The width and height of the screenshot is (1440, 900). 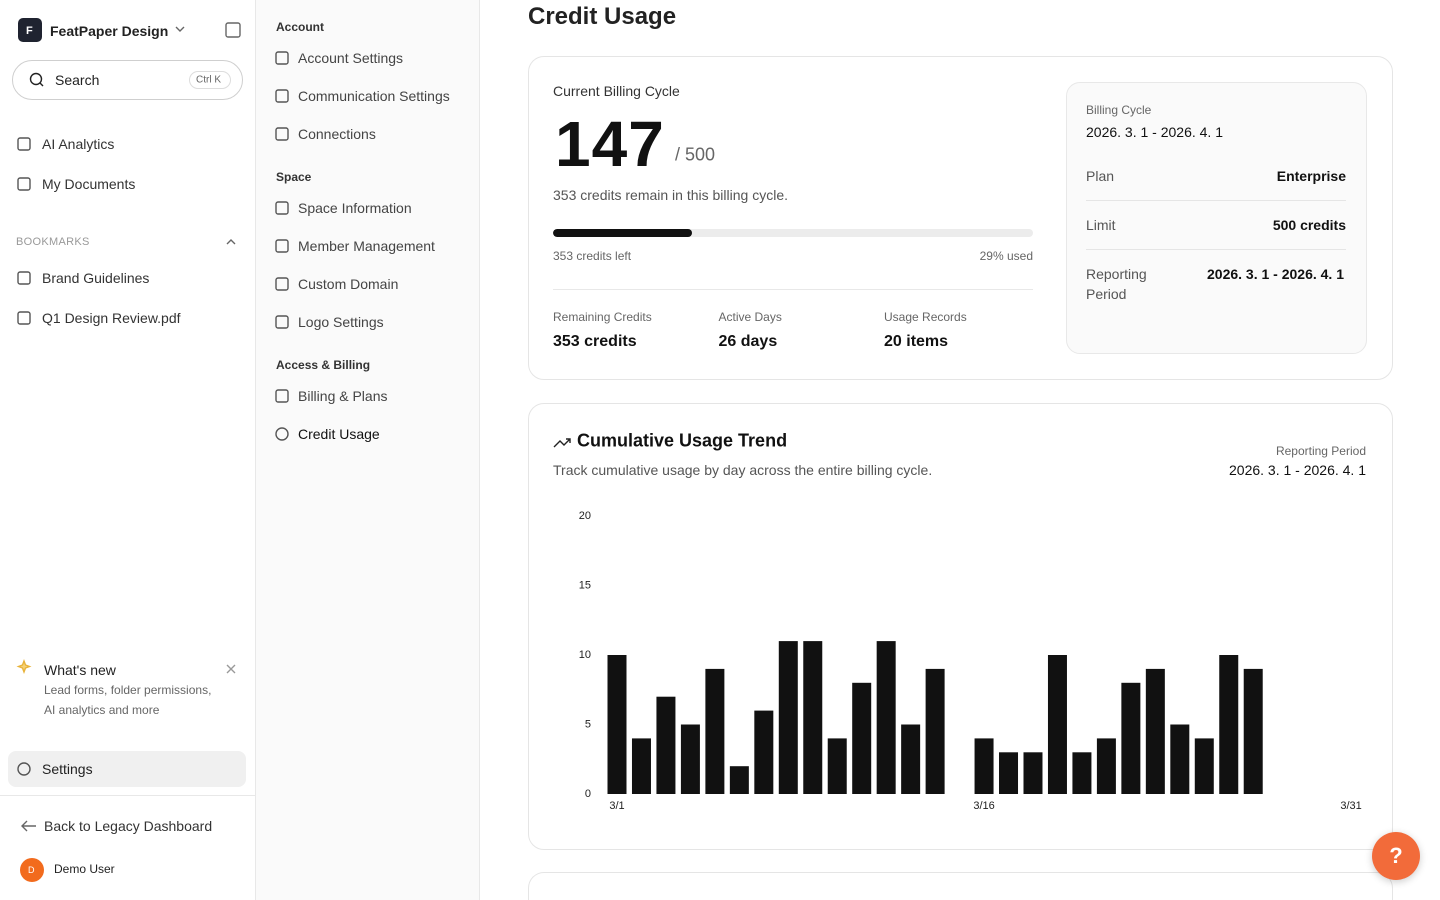 What do you see at coordinates (41, 84) in the screenshot?
I see `search-icon` at bounding box center [41, 84].